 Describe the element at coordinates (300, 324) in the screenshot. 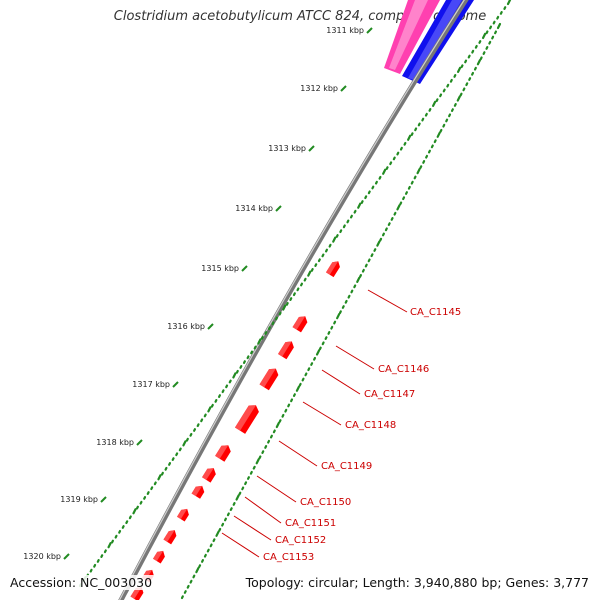

I see `gene-arrow` at that location.